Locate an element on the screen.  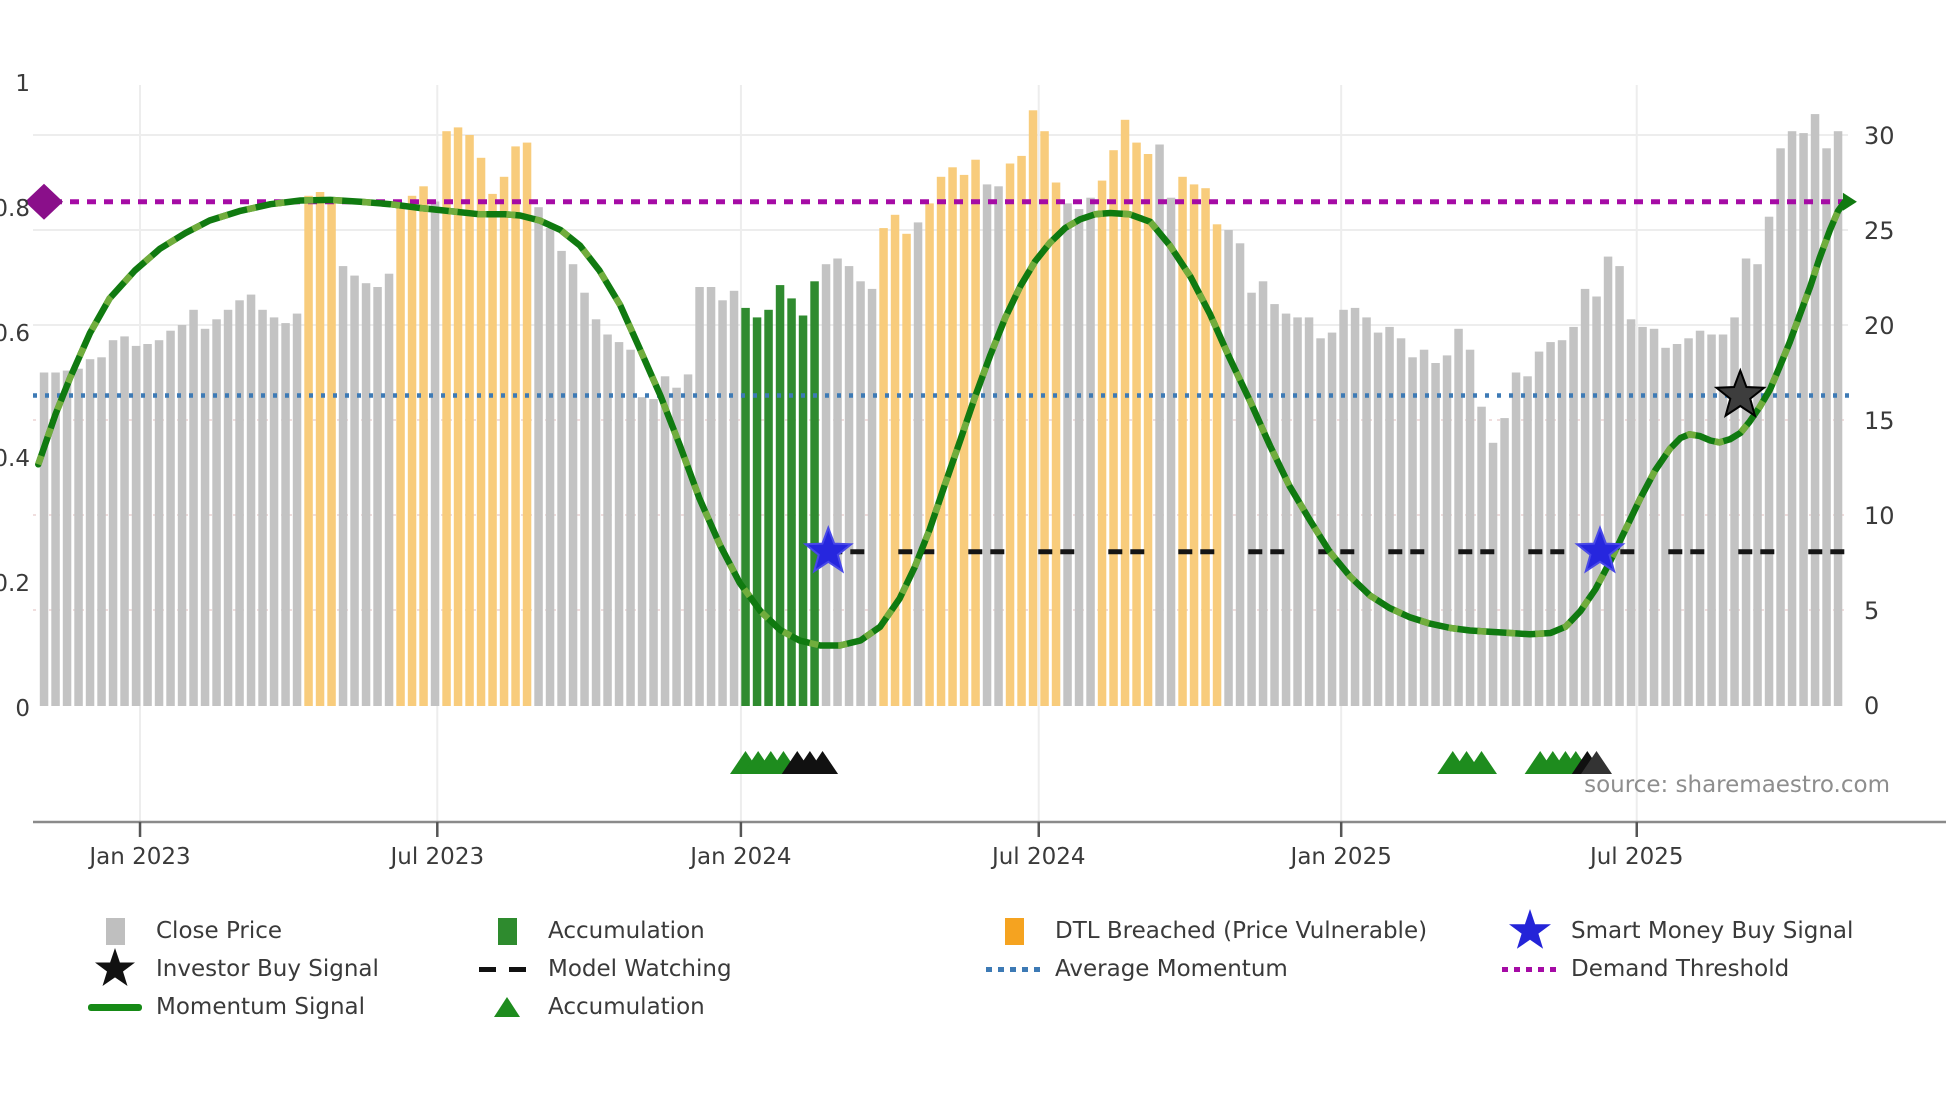
legend-item-dtl-breached: DTL Breached (Price Vulnerable) is located at coordinates (1206, 931).